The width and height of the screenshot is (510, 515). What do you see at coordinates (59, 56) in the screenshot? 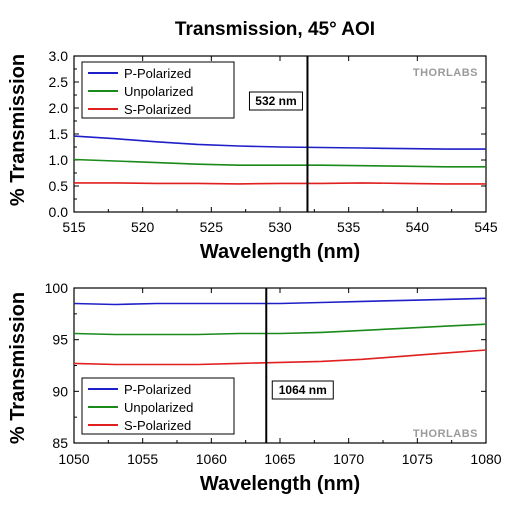
I see `y-tick-label: 3.0` at bounding box center [59, 56].